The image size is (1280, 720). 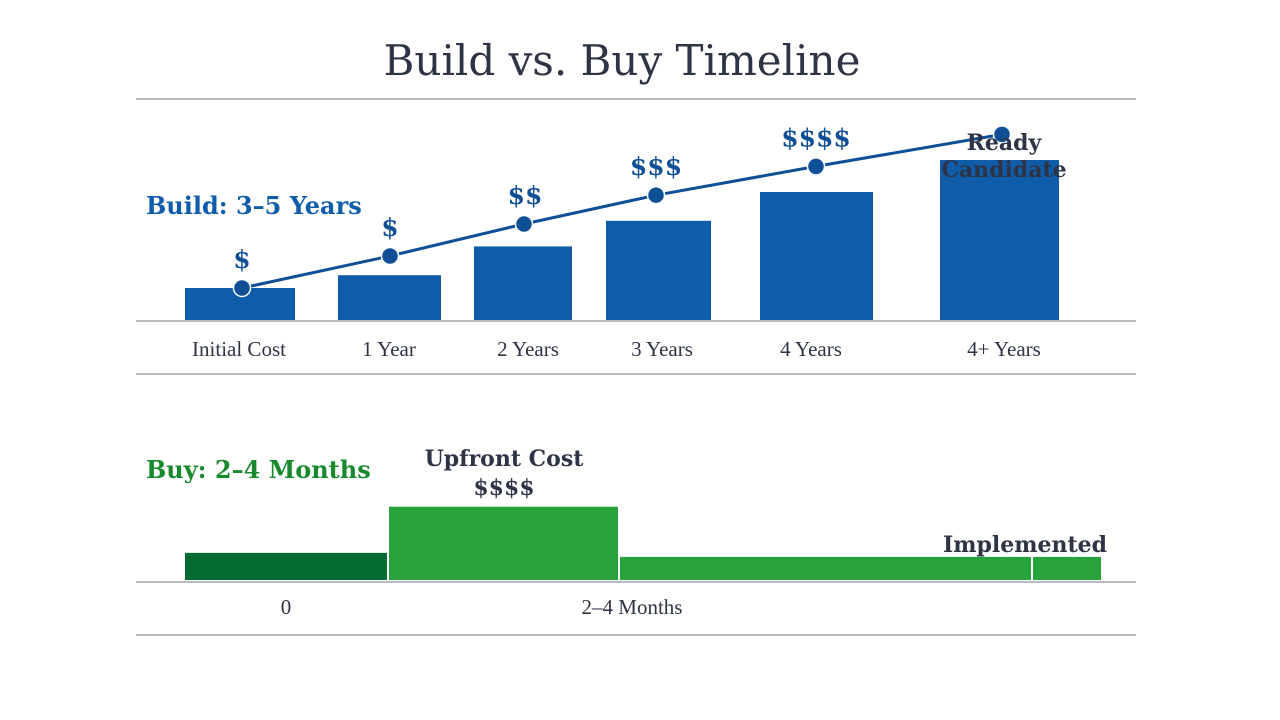 What do you see at coordinates (503, 488) in the screenshot?
I see `upfront-cost-label: $$$$` at bounding box center [503, 488].